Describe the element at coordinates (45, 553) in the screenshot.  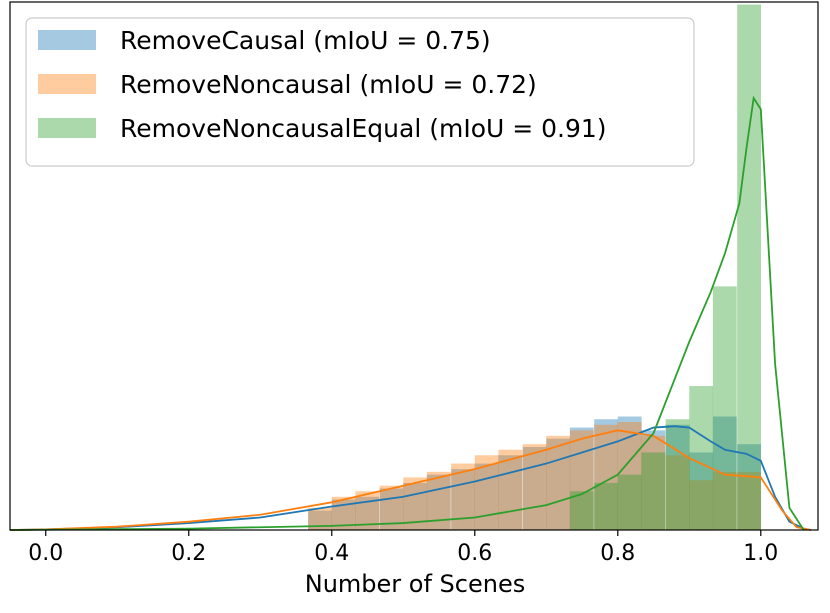
I see `x-tick-label: 0.0` at that location.